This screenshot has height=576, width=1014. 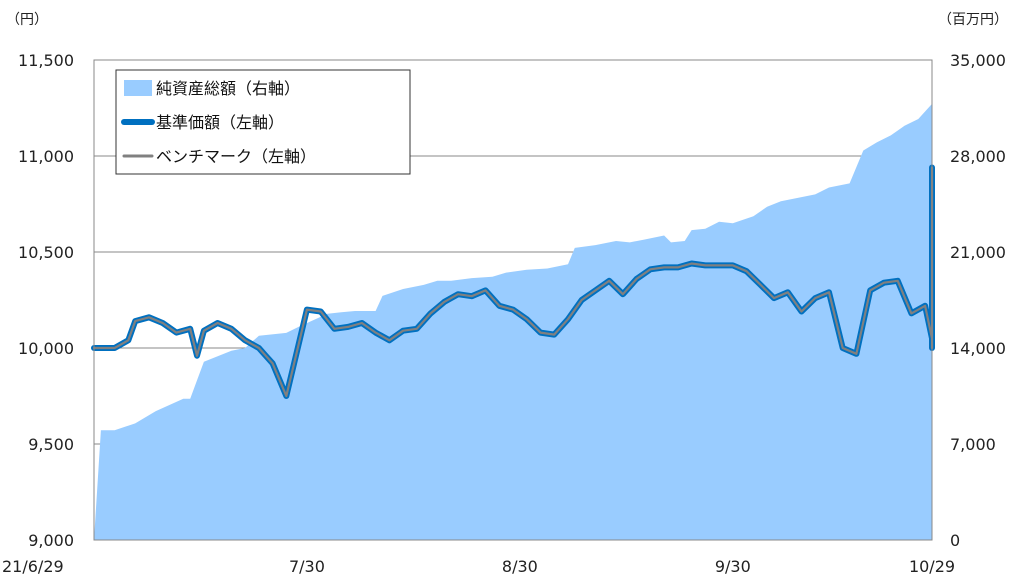 What do you see at coordinates (46, 252) in the screenshot?
I see `left-tick-label: 10,500` at bounding box center [46, 252].